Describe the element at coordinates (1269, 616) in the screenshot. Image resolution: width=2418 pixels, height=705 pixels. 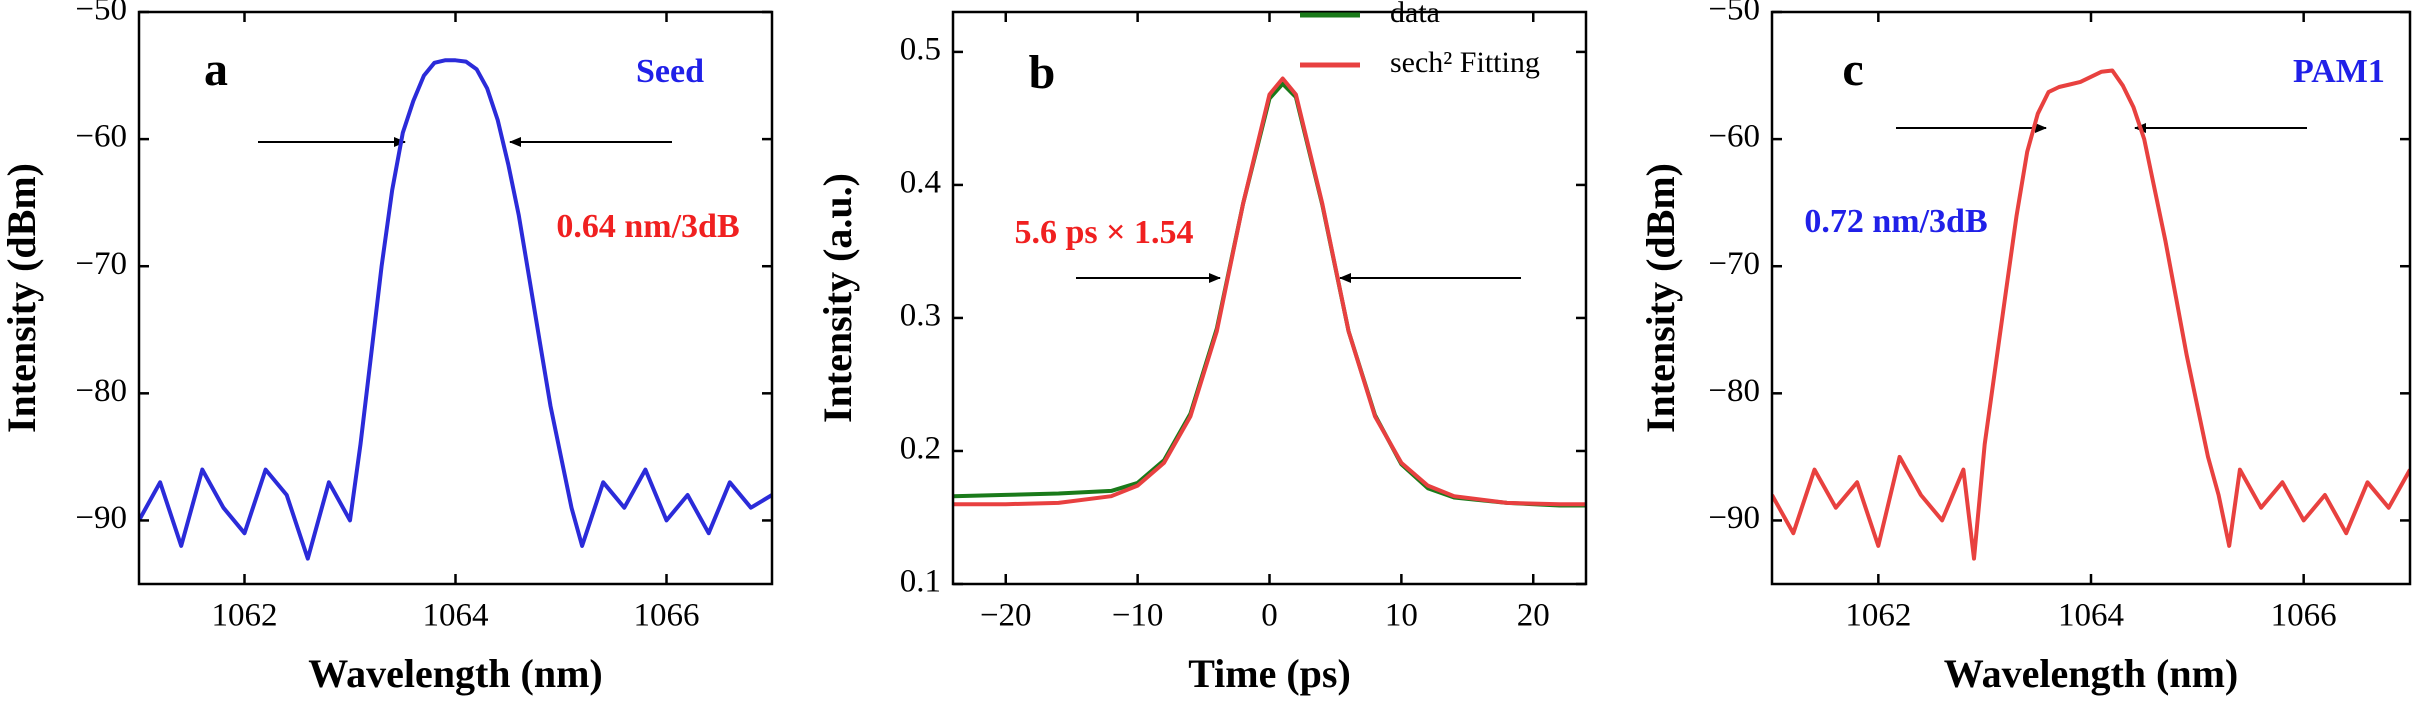
I see `x-tick-label: 0` at that location.